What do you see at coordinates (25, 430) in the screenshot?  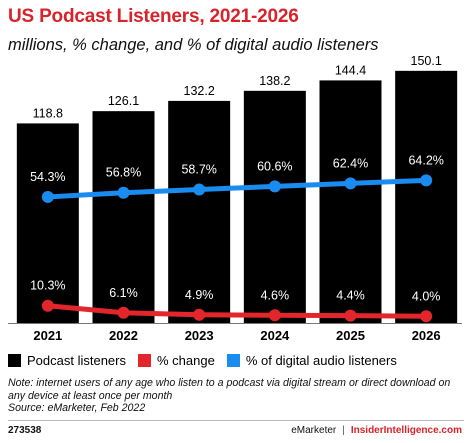 I see `chart-id: 273538` at bounding box center [25, 430].